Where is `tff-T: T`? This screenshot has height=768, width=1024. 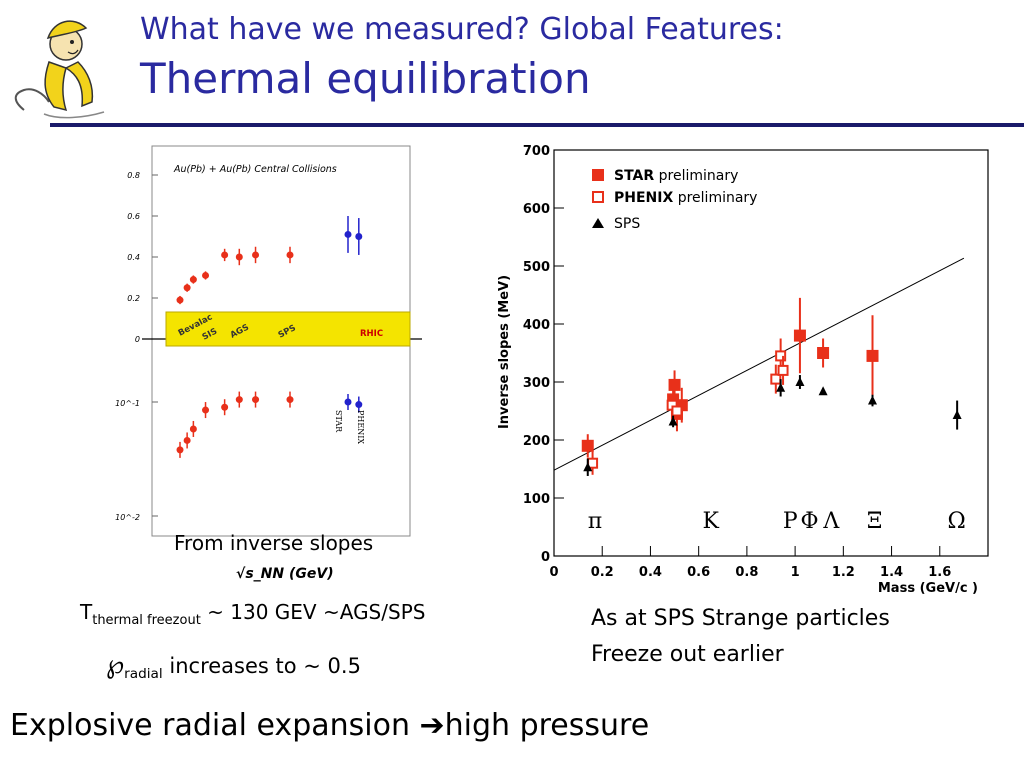 tff-T: T is located at coordinates (86, 612).